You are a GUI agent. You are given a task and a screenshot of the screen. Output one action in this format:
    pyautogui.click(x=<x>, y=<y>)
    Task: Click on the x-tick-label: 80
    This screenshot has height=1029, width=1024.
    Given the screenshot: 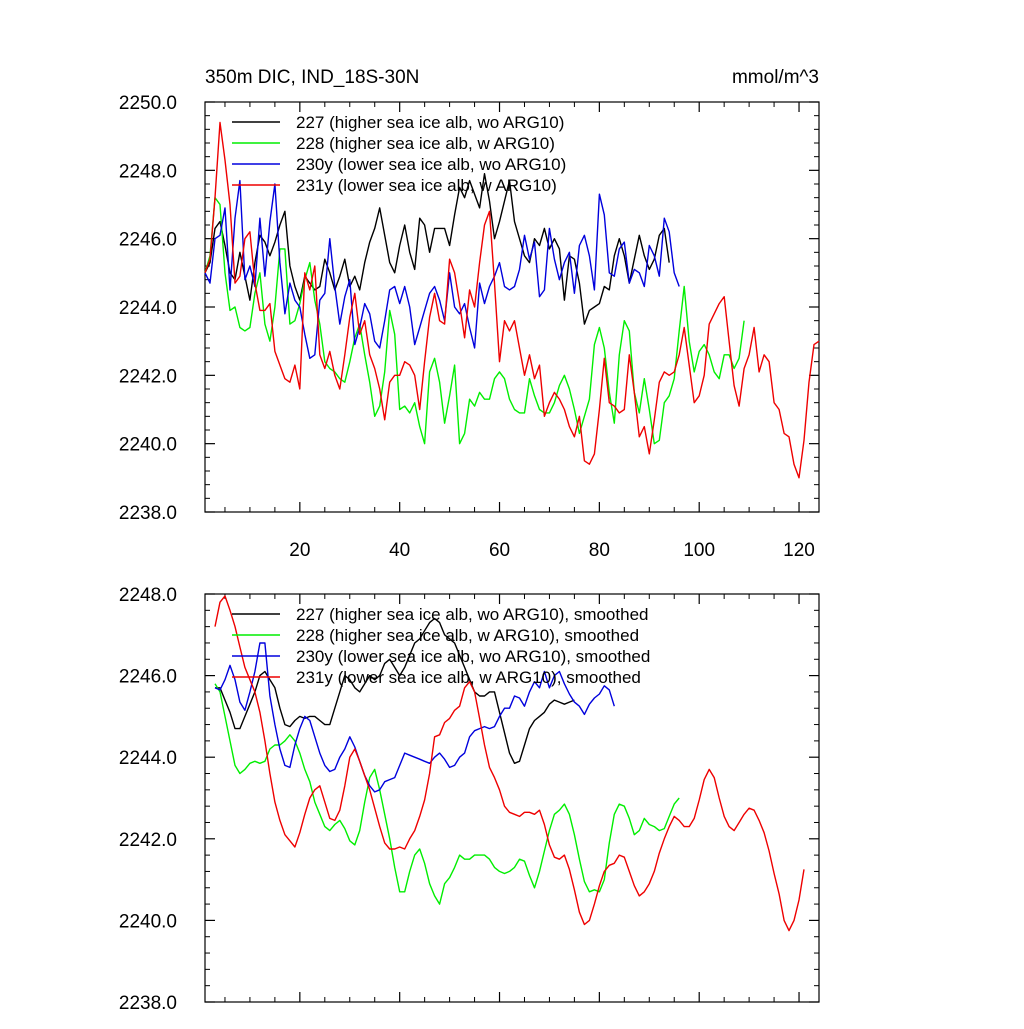 What is the action you would take?
    pyautogui.click(x=599, y=550)
    